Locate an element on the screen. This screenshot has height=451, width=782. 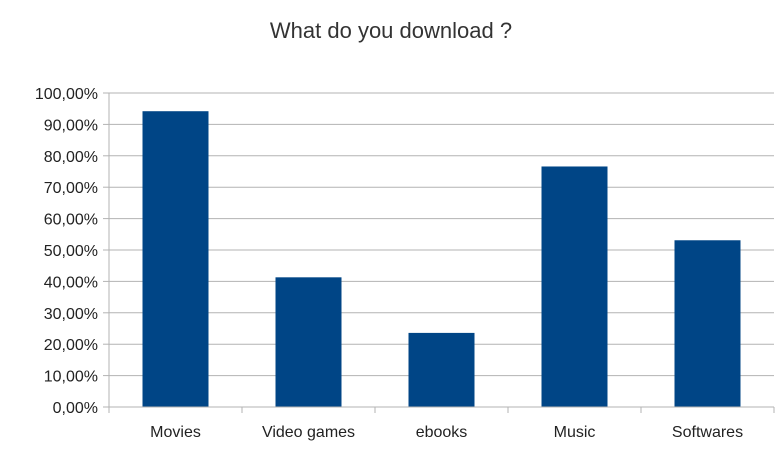
y-tick-label: 20,00% is located at coordinates (71, 345).